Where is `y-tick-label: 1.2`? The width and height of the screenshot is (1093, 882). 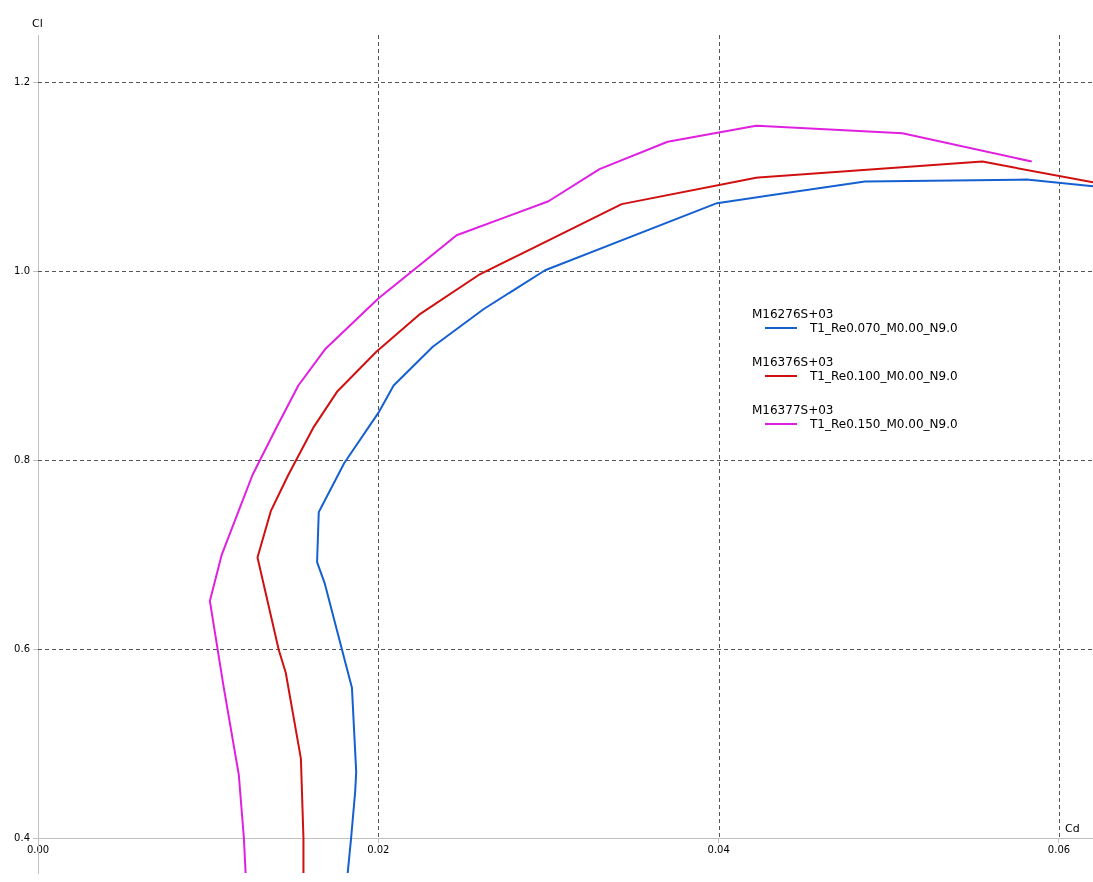
y-tick-label: 1.2 is located at coordinates (22, 81).